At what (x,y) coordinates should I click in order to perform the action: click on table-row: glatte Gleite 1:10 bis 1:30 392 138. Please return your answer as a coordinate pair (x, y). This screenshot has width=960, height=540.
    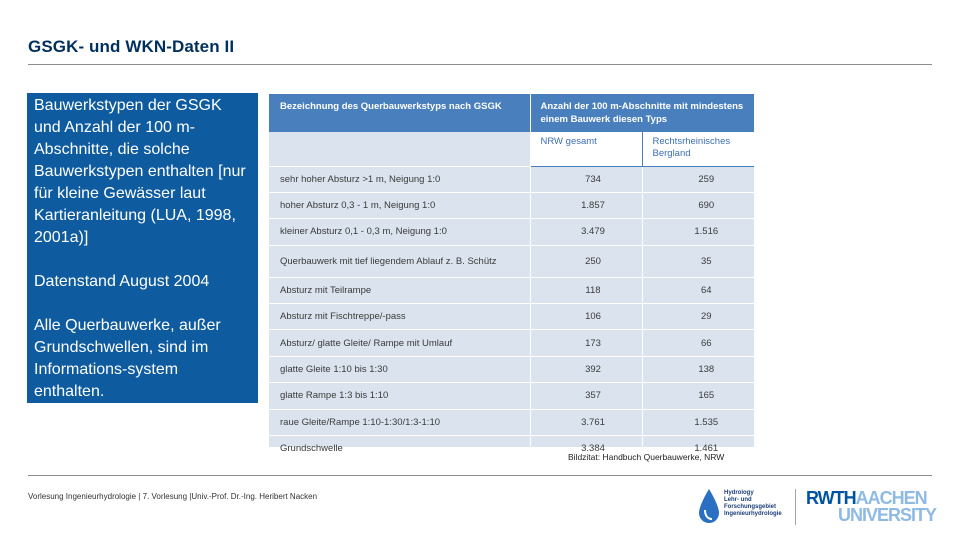
    Looking at the image, I should click on (511, 369).